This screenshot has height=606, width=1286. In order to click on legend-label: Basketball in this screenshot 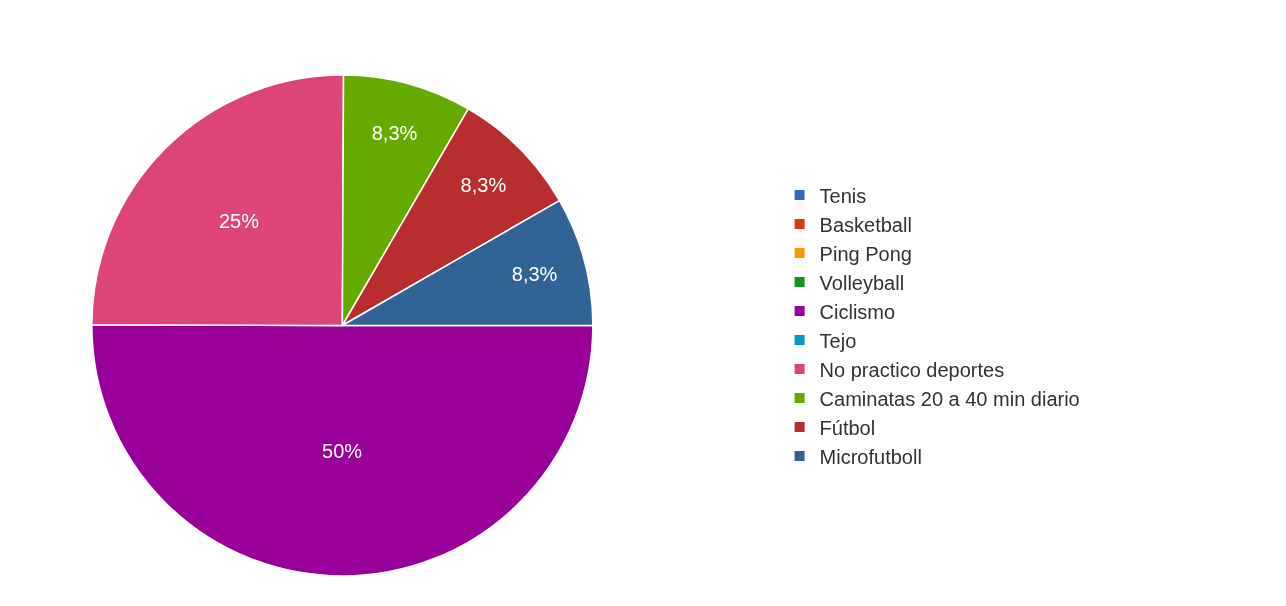, I will do `click(865, 224)`.